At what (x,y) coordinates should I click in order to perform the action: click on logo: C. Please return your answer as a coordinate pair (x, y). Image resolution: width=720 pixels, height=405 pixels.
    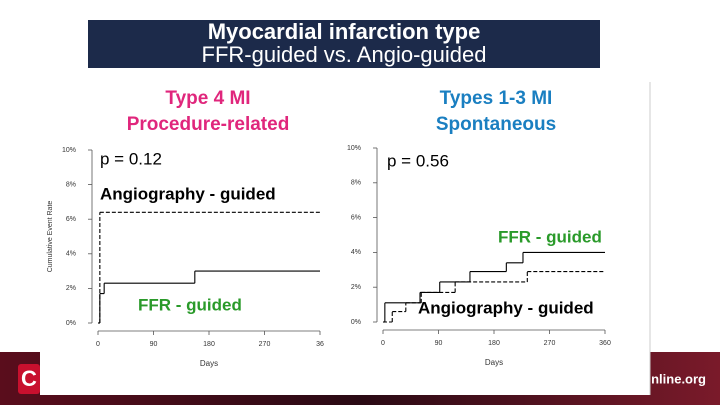
    Looking at the image, I should click on (29, 378).